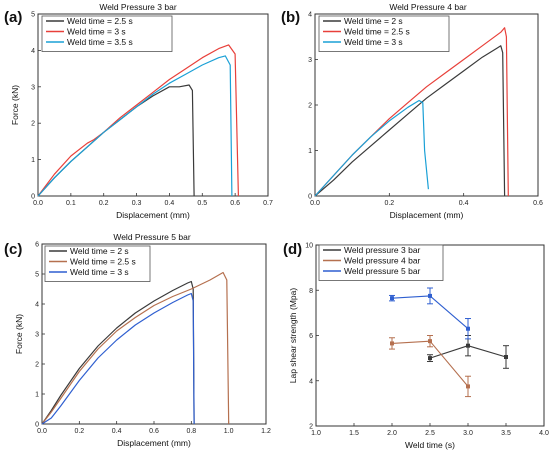 Image resolution: width=550 pixels, height=458 pixels. I want to click on x-tick-label: 3.5, so click(506, 433).